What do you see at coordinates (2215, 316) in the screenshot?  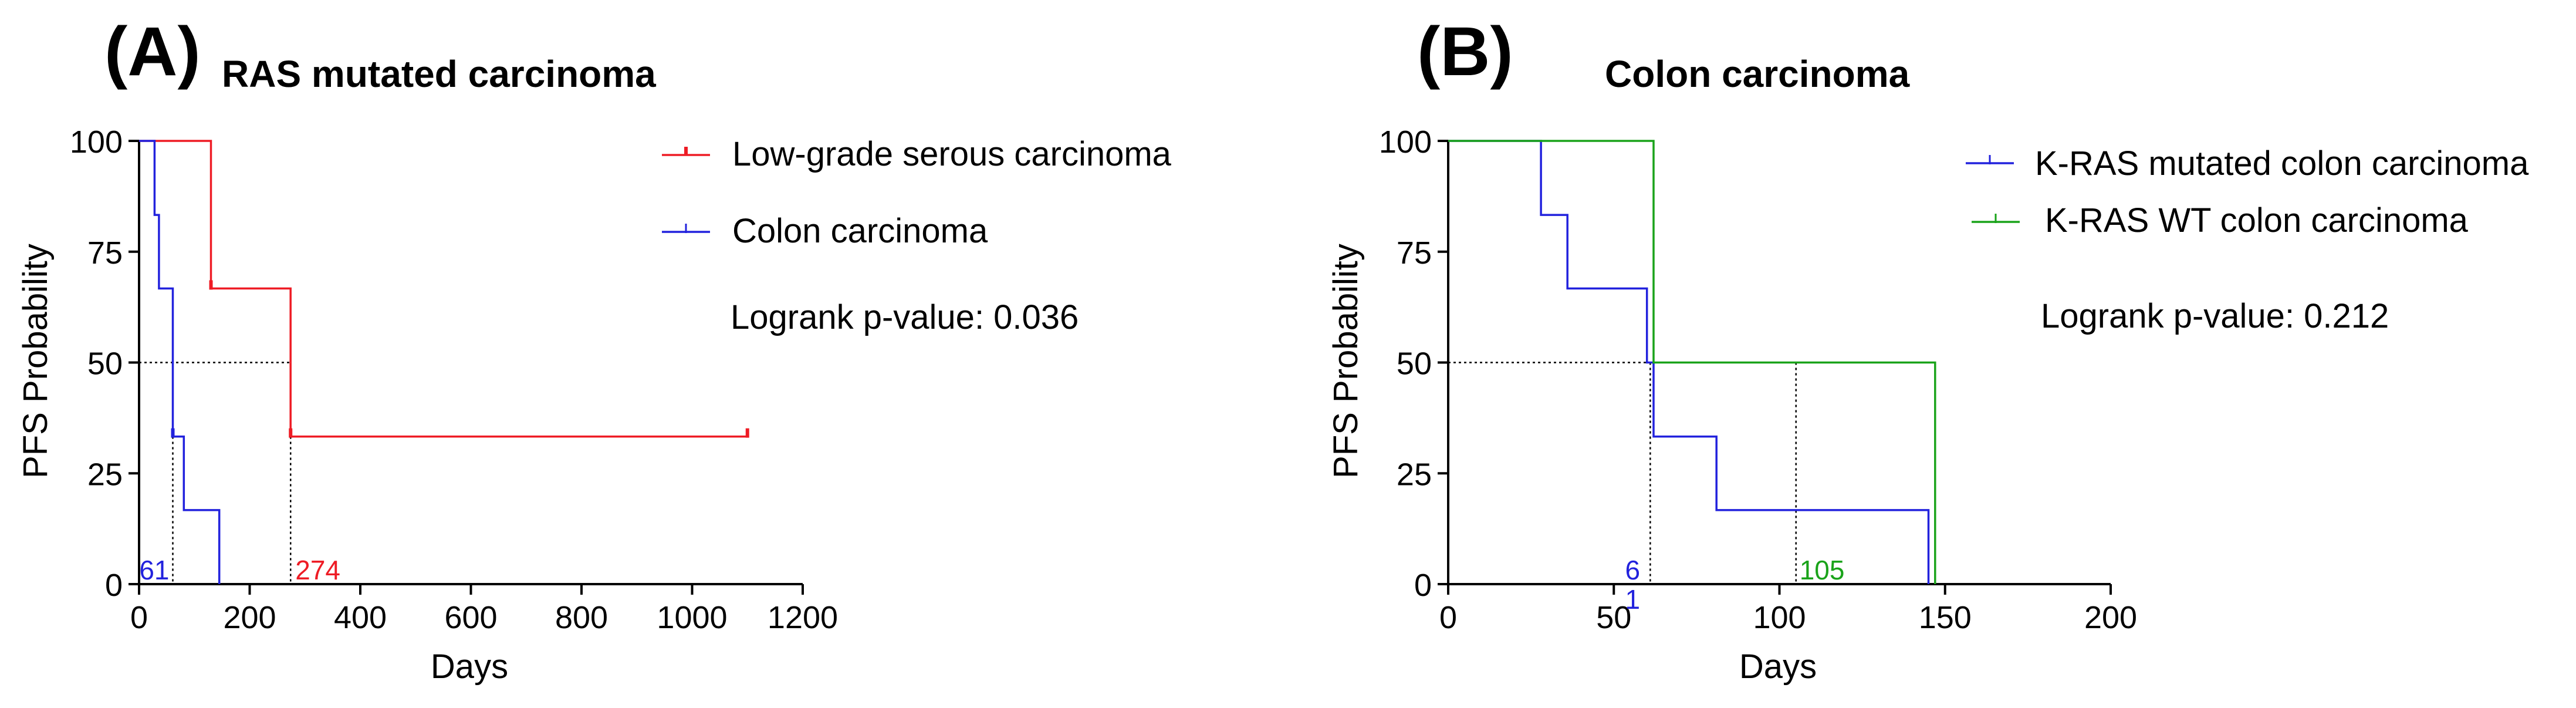 I see `panel-b-logrank-annotation: Logrank p-value: 0.212` at bounding box center [2215, 316].